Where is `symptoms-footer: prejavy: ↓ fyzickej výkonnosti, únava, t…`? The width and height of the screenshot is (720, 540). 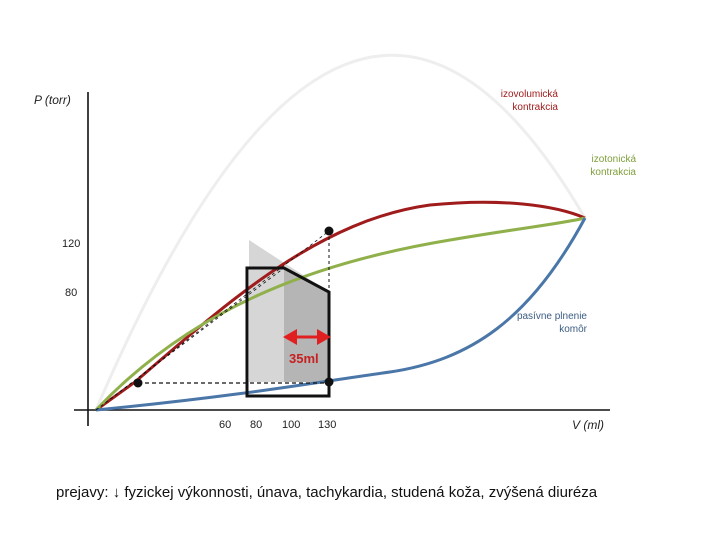 symptoms-footer: prejavy: ↓ fyzickej výkonnosti, únava, t… is located at coordinates (327, 492).